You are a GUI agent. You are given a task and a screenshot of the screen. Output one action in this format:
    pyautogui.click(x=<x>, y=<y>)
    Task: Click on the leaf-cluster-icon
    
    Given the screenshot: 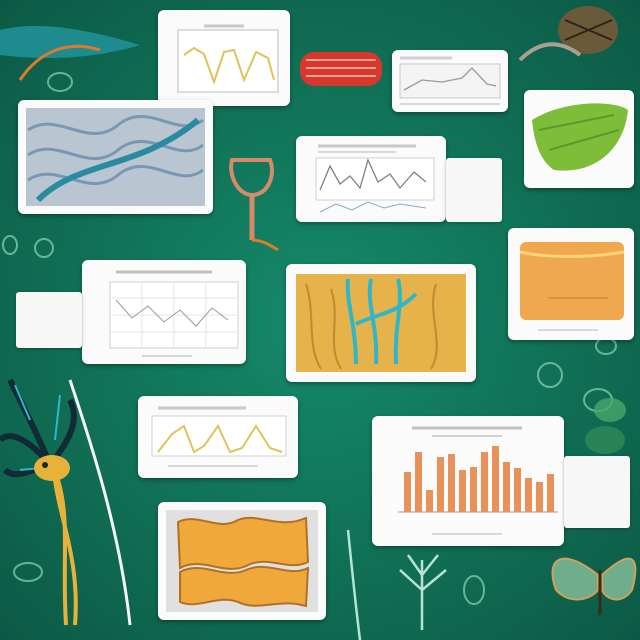 What is the action you would take?
    pyautogui.click(x=605, y=426)
    